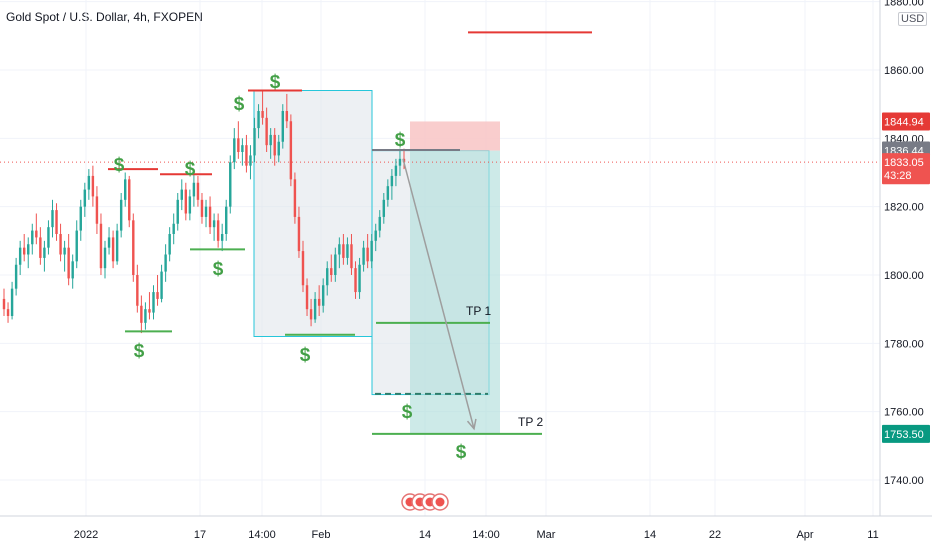 The width and height of the screenshot is (932, 550). I want to click on price-tag-stop, so click(906, 121).